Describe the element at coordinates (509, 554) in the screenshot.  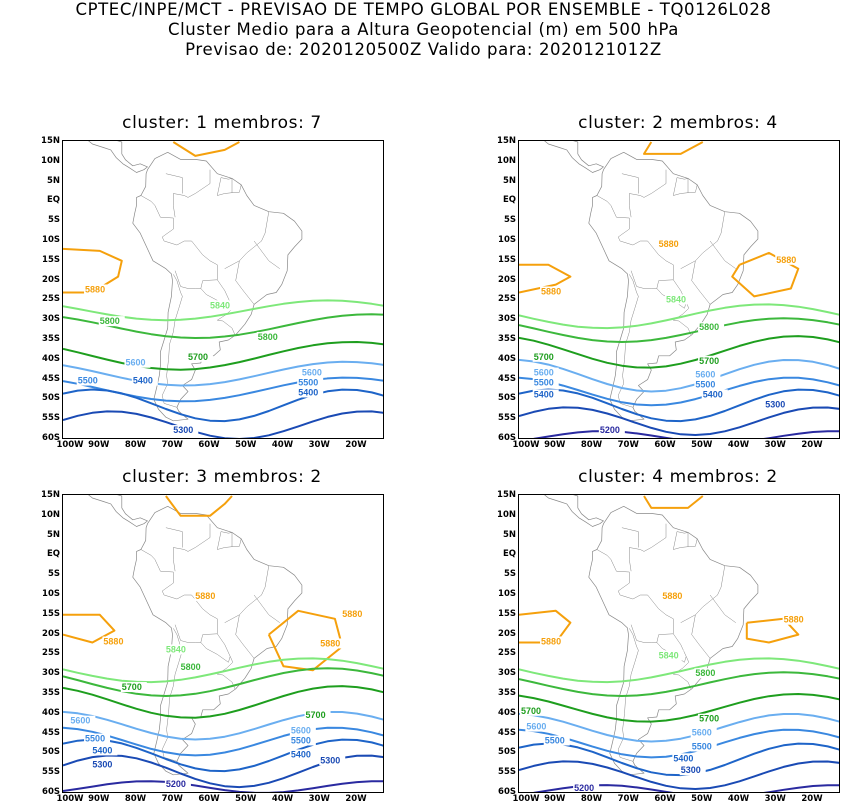
I see `latitude-tick-label: EQ` at that location.